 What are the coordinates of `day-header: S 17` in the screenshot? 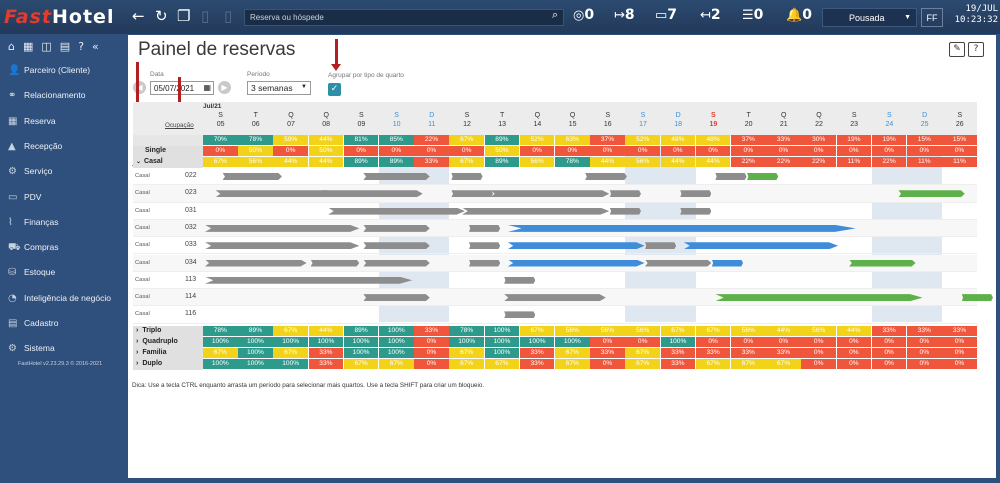 It's located at (642, 120).